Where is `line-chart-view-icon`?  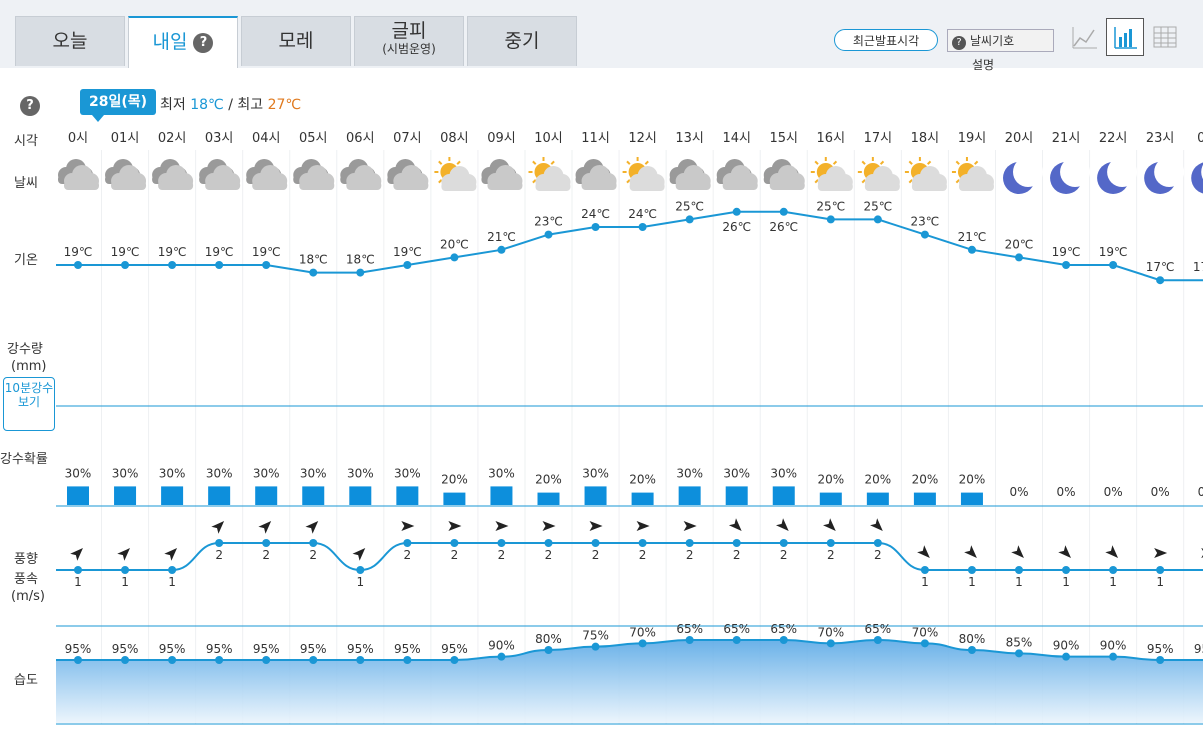 line-chart-view-icon is located at coordinates (1085, 37).